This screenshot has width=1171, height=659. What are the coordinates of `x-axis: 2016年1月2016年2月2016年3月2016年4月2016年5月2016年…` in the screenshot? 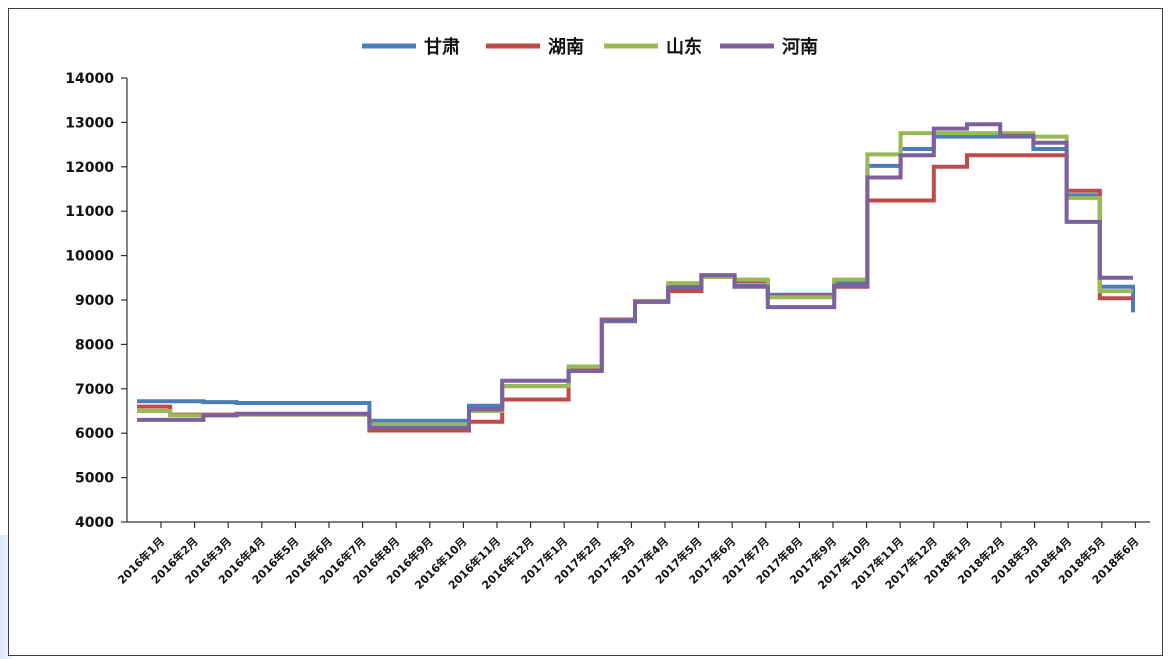 It's located at (632, 556).